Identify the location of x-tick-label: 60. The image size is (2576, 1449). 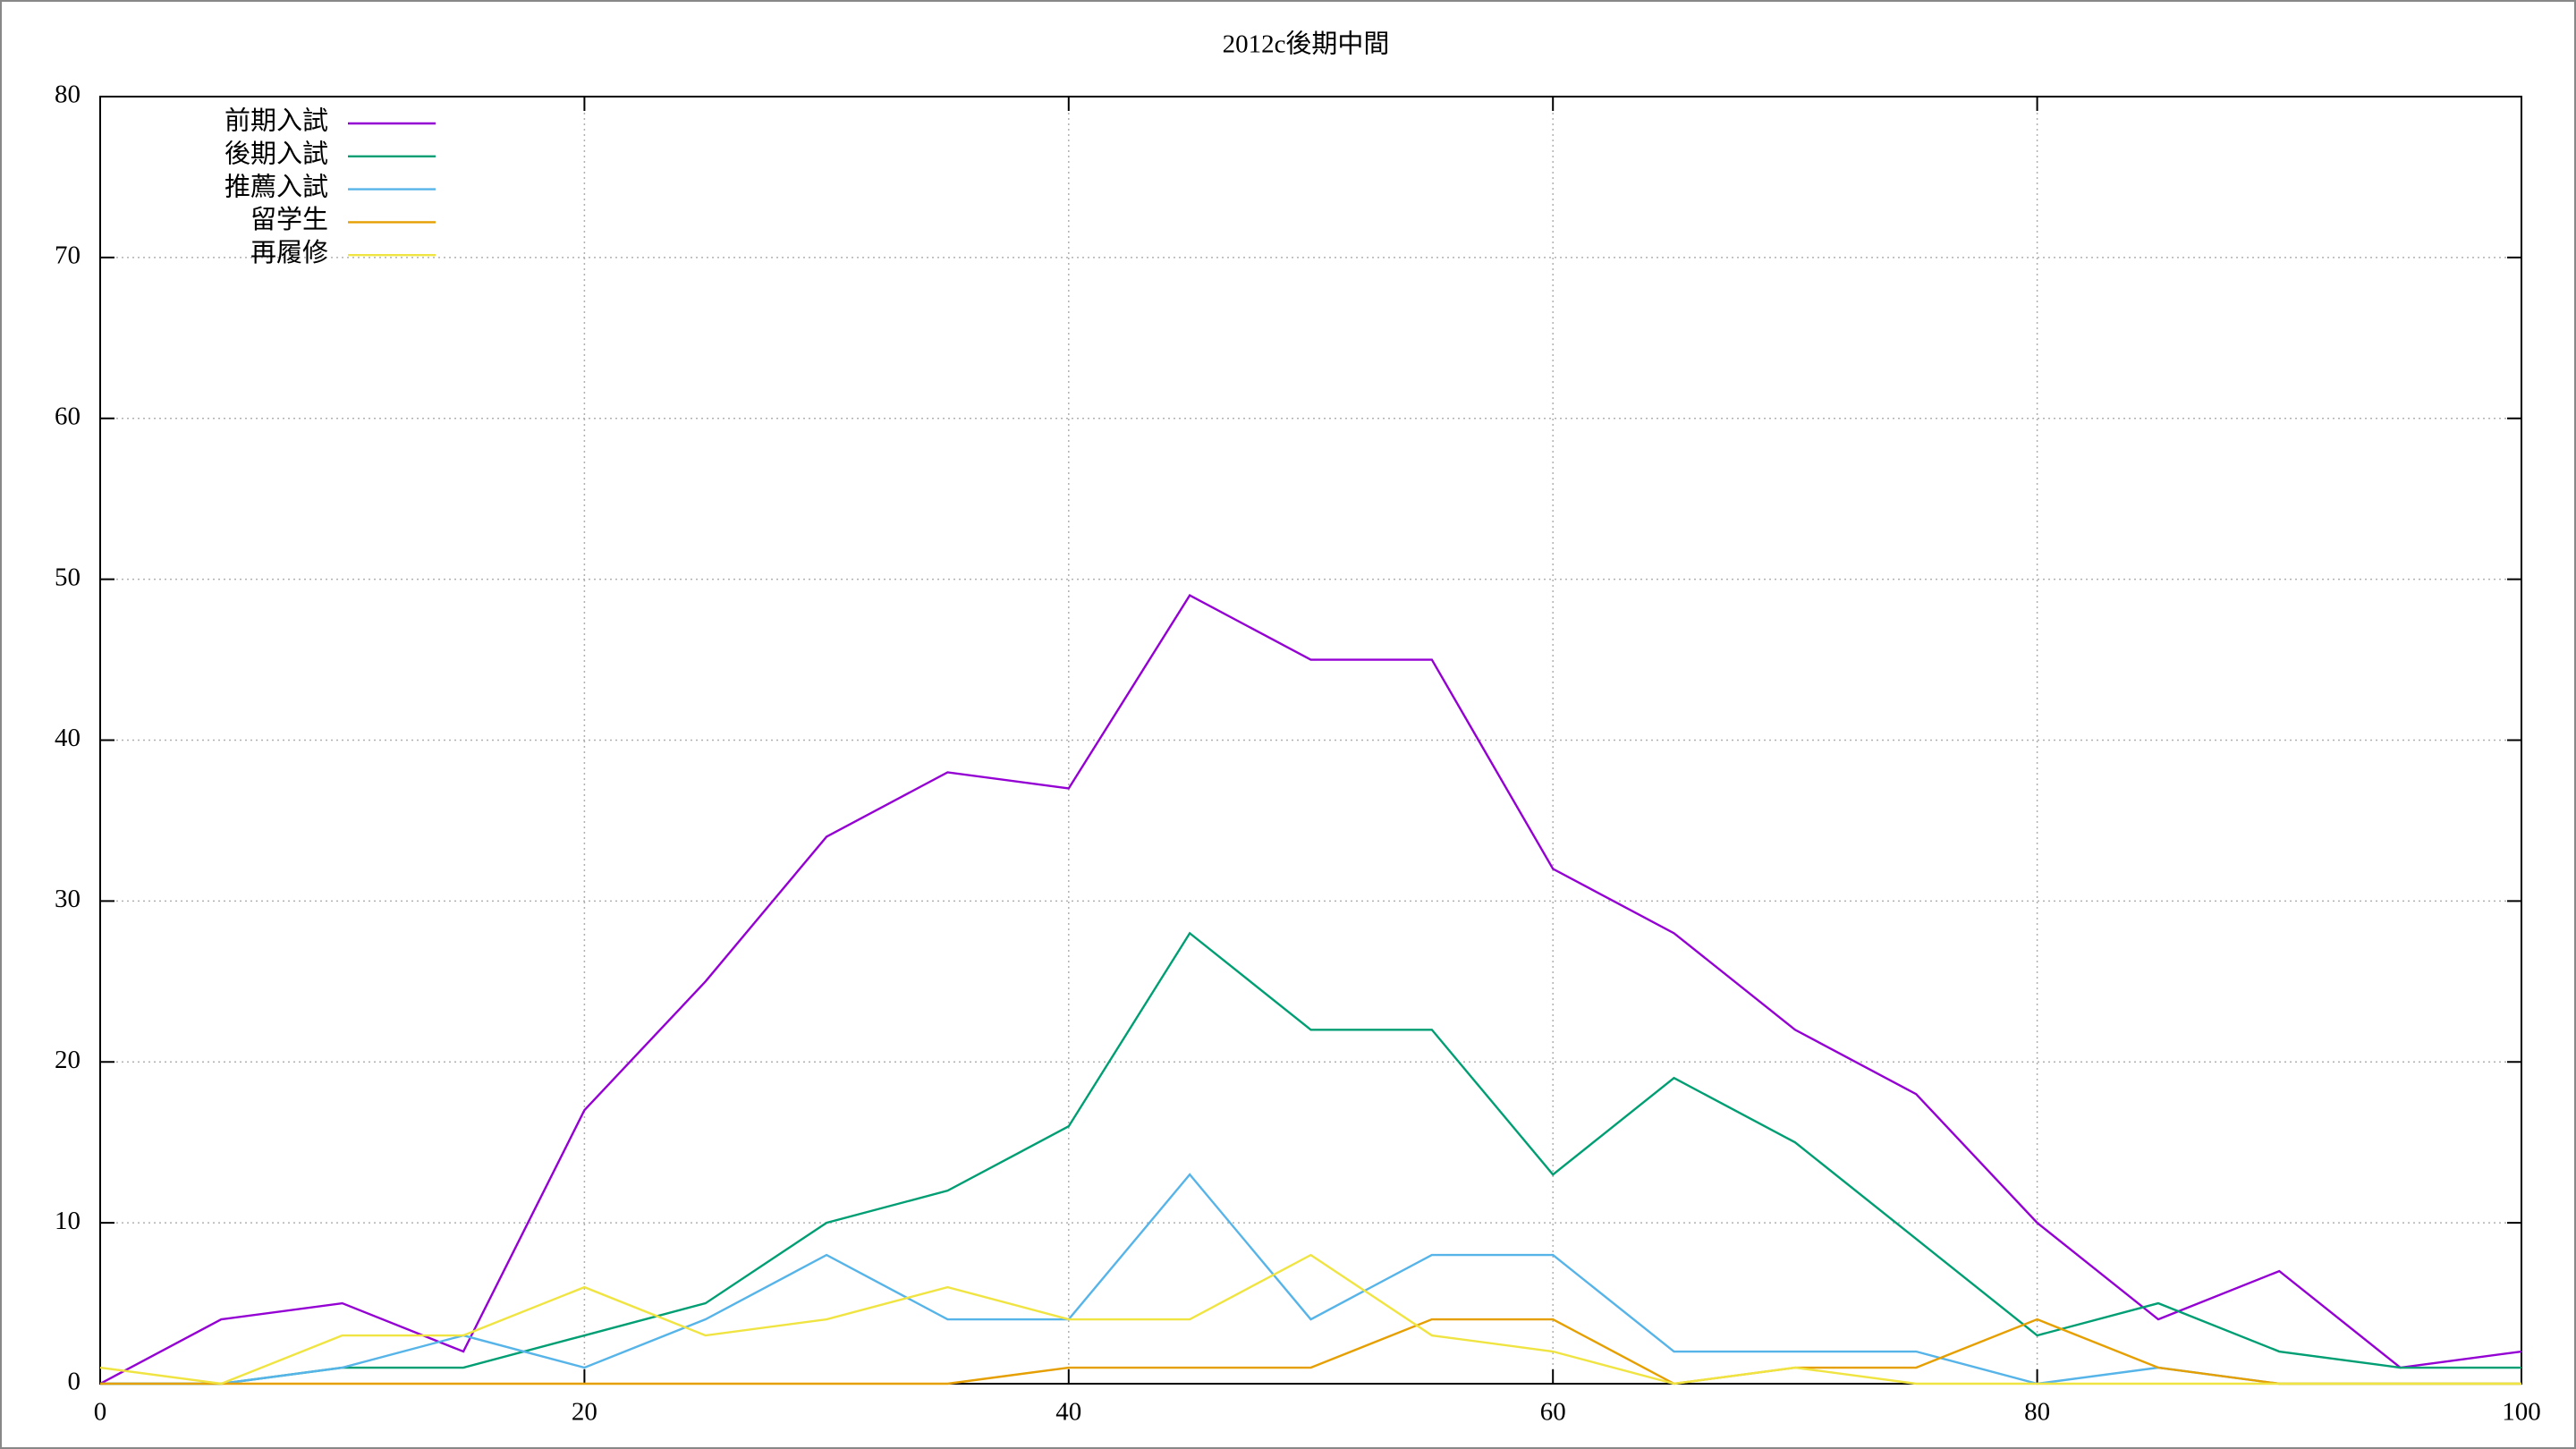
(1553, 1412).